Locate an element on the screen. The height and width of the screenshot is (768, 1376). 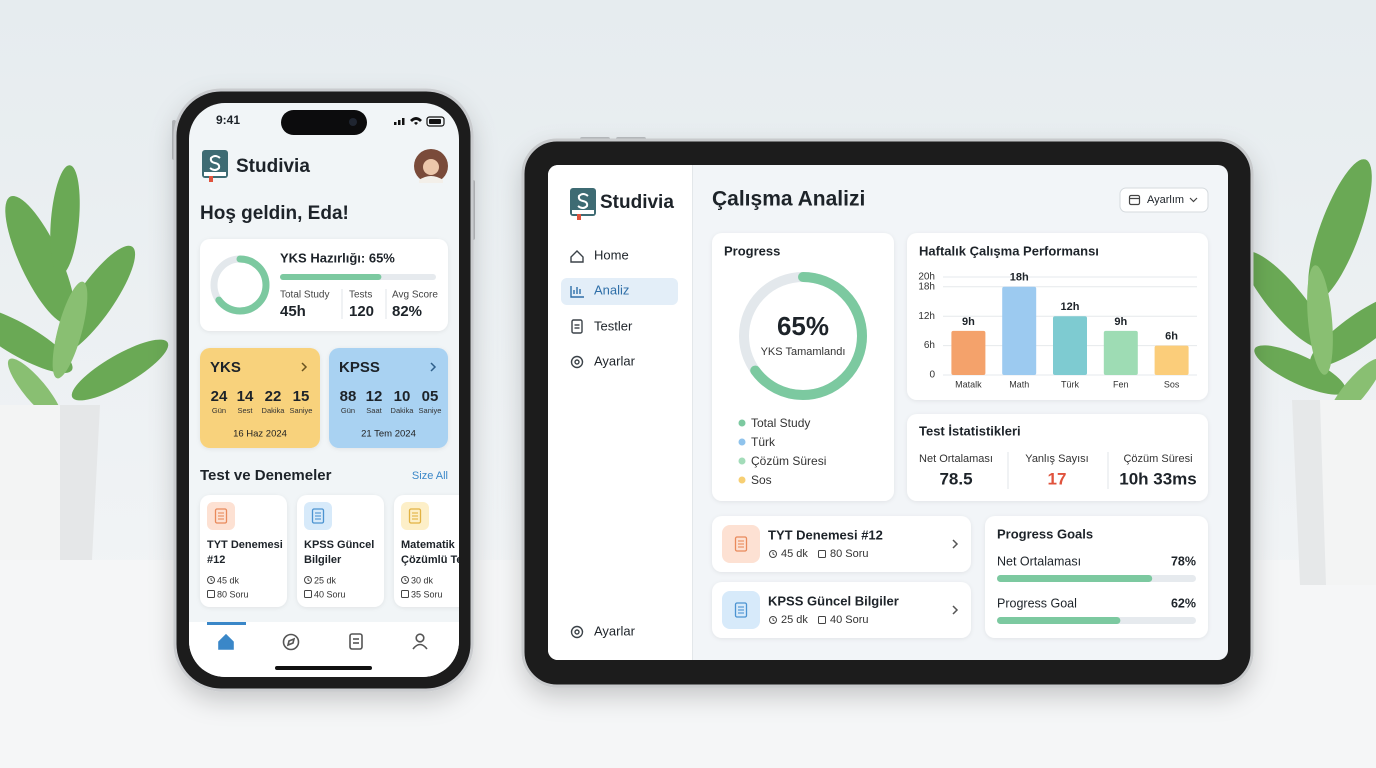
page-title: Çalışma Analizi is located at coordinates (788, 199).